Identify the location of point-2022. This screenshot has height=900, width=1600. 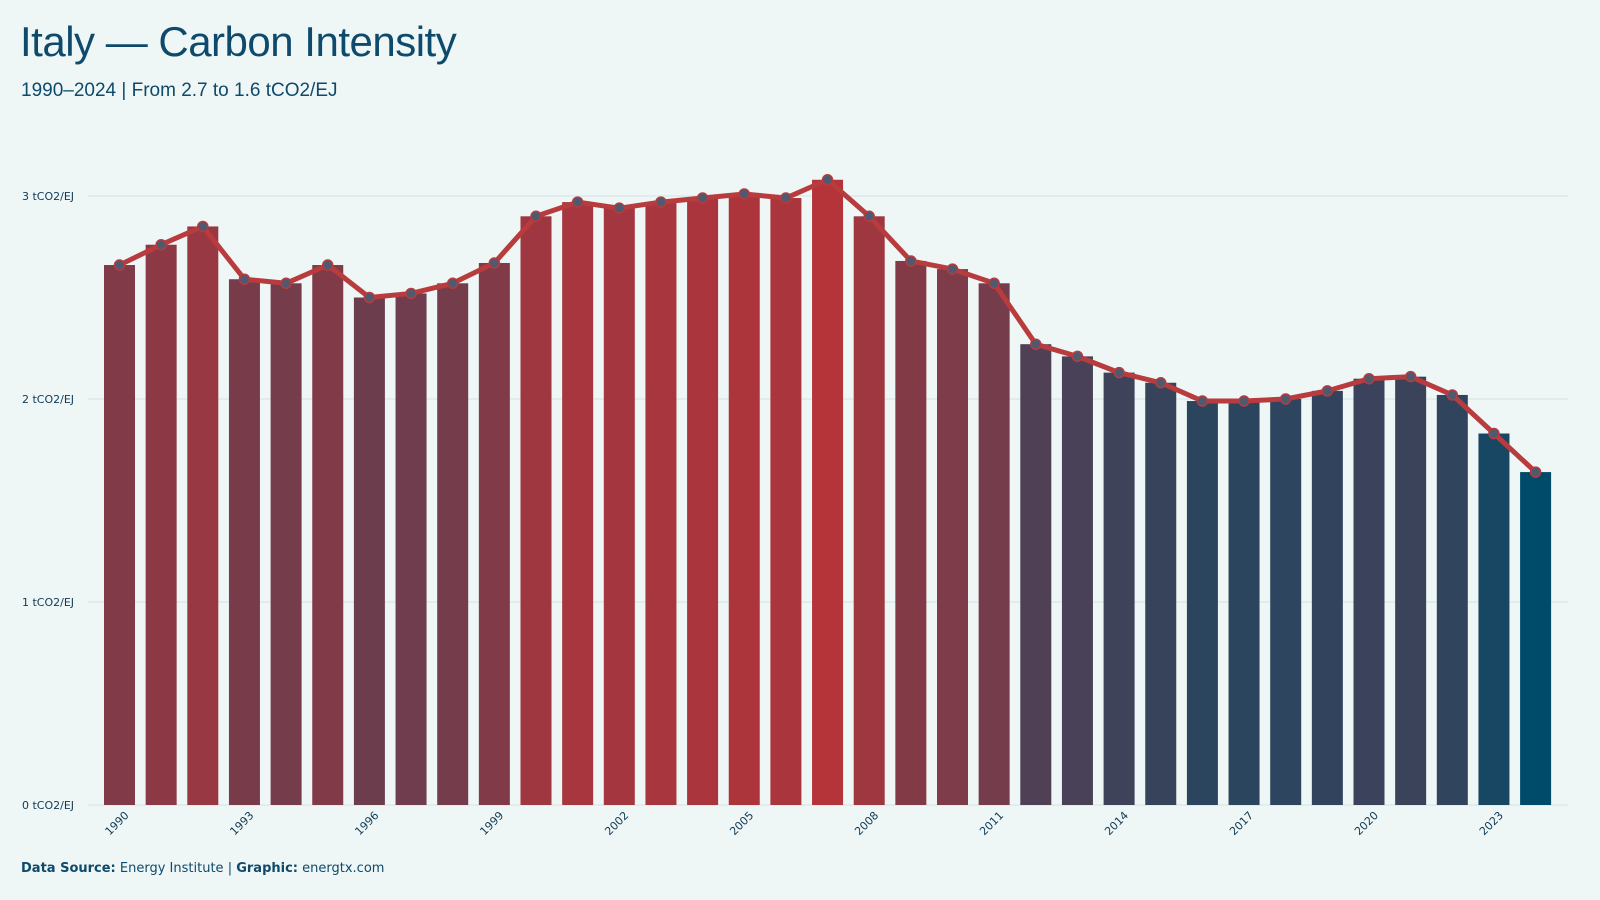
(1452, 395).